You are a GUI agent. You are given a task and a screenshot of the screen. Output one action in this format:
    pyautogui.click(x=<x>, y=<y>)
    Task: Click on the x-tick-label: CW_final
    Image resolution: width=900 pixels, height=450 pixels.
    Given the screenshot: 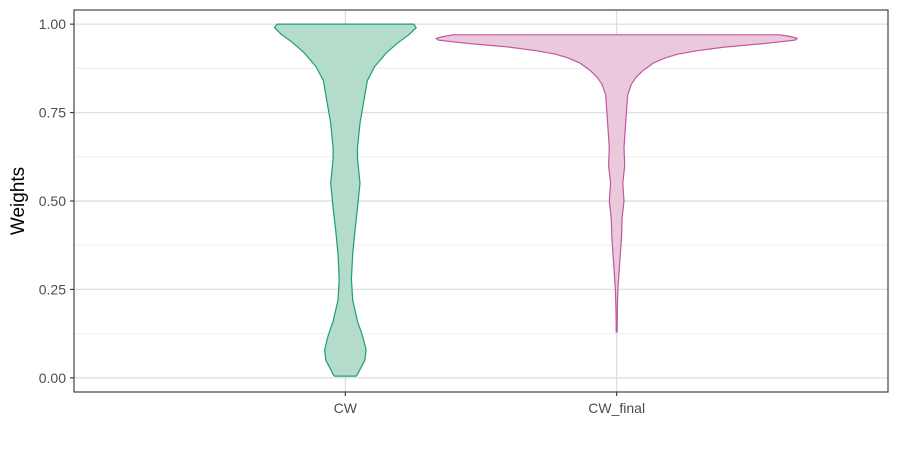 What is the action you would take?
    pyautogui.click(x=616, y=408)
    